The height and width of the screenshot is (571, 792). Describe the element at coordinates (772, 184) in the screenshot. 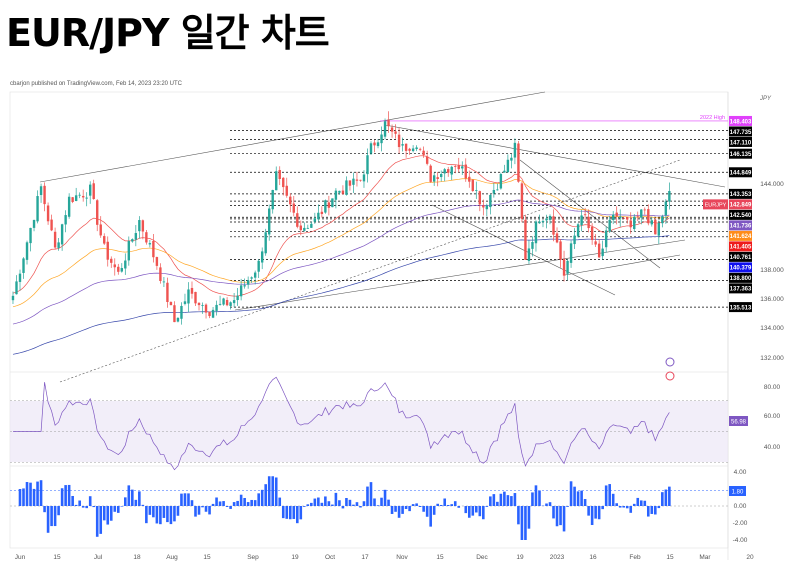

I see `price-tick: 144.000` at that location.